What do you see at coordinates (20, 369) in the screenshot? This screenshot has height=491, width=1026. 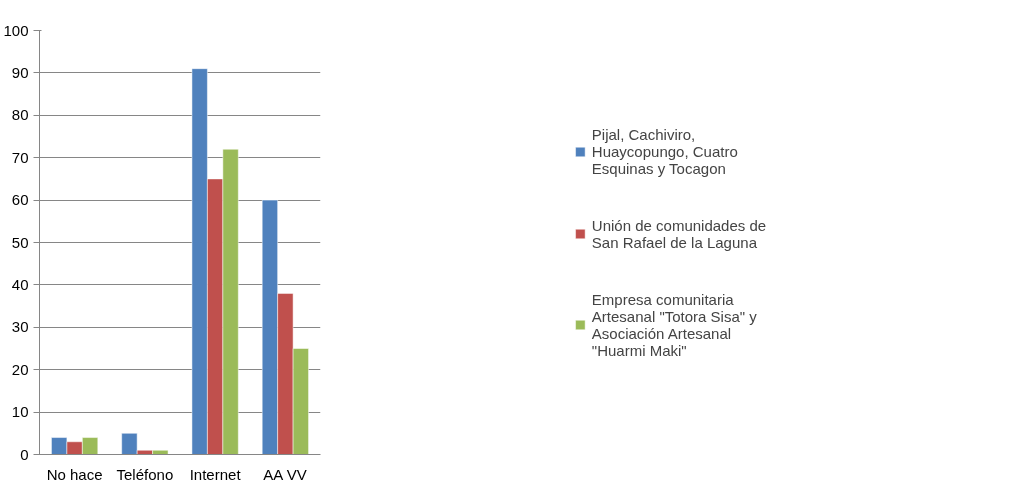 I see `y-tick-label: 20` at bounding box center [20, 369].